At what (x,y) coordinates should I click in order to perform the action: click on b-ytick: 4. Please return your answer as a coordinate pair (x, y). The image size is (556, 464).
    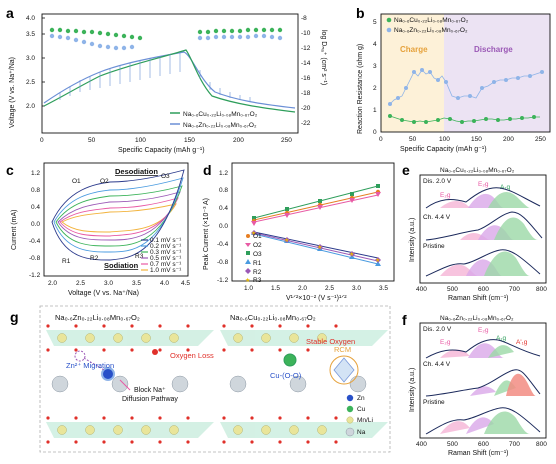
    Looking at the image, I should click on (375, 44).